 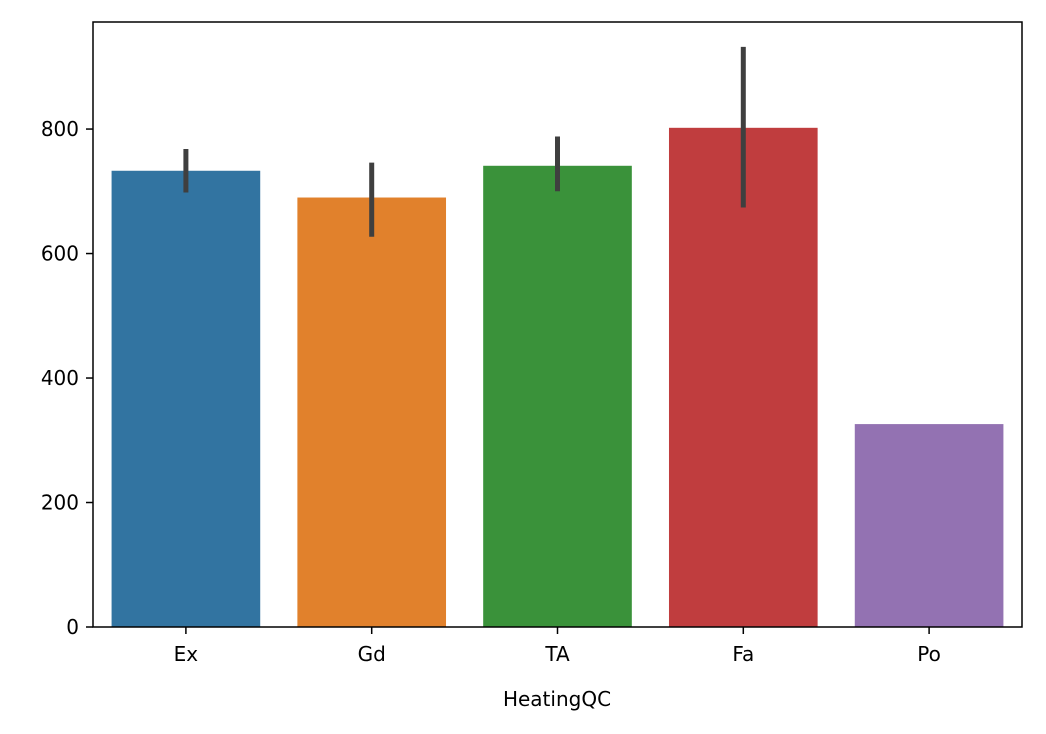 What do you see at coordinates (72, 627) in the screenshot?
I see `y-tick-label-0: 0` at bounding box center [72, 627].